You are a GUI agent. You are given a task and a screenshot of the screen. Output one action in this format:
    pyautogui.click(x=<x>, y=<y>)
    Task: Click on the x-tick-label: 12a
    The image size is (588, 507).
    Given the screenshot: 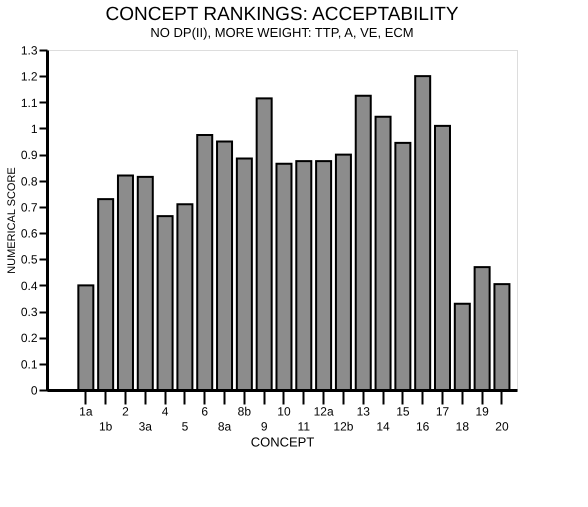 What is the action you would take?
    pyautogui.click(x=324, y=411)
    